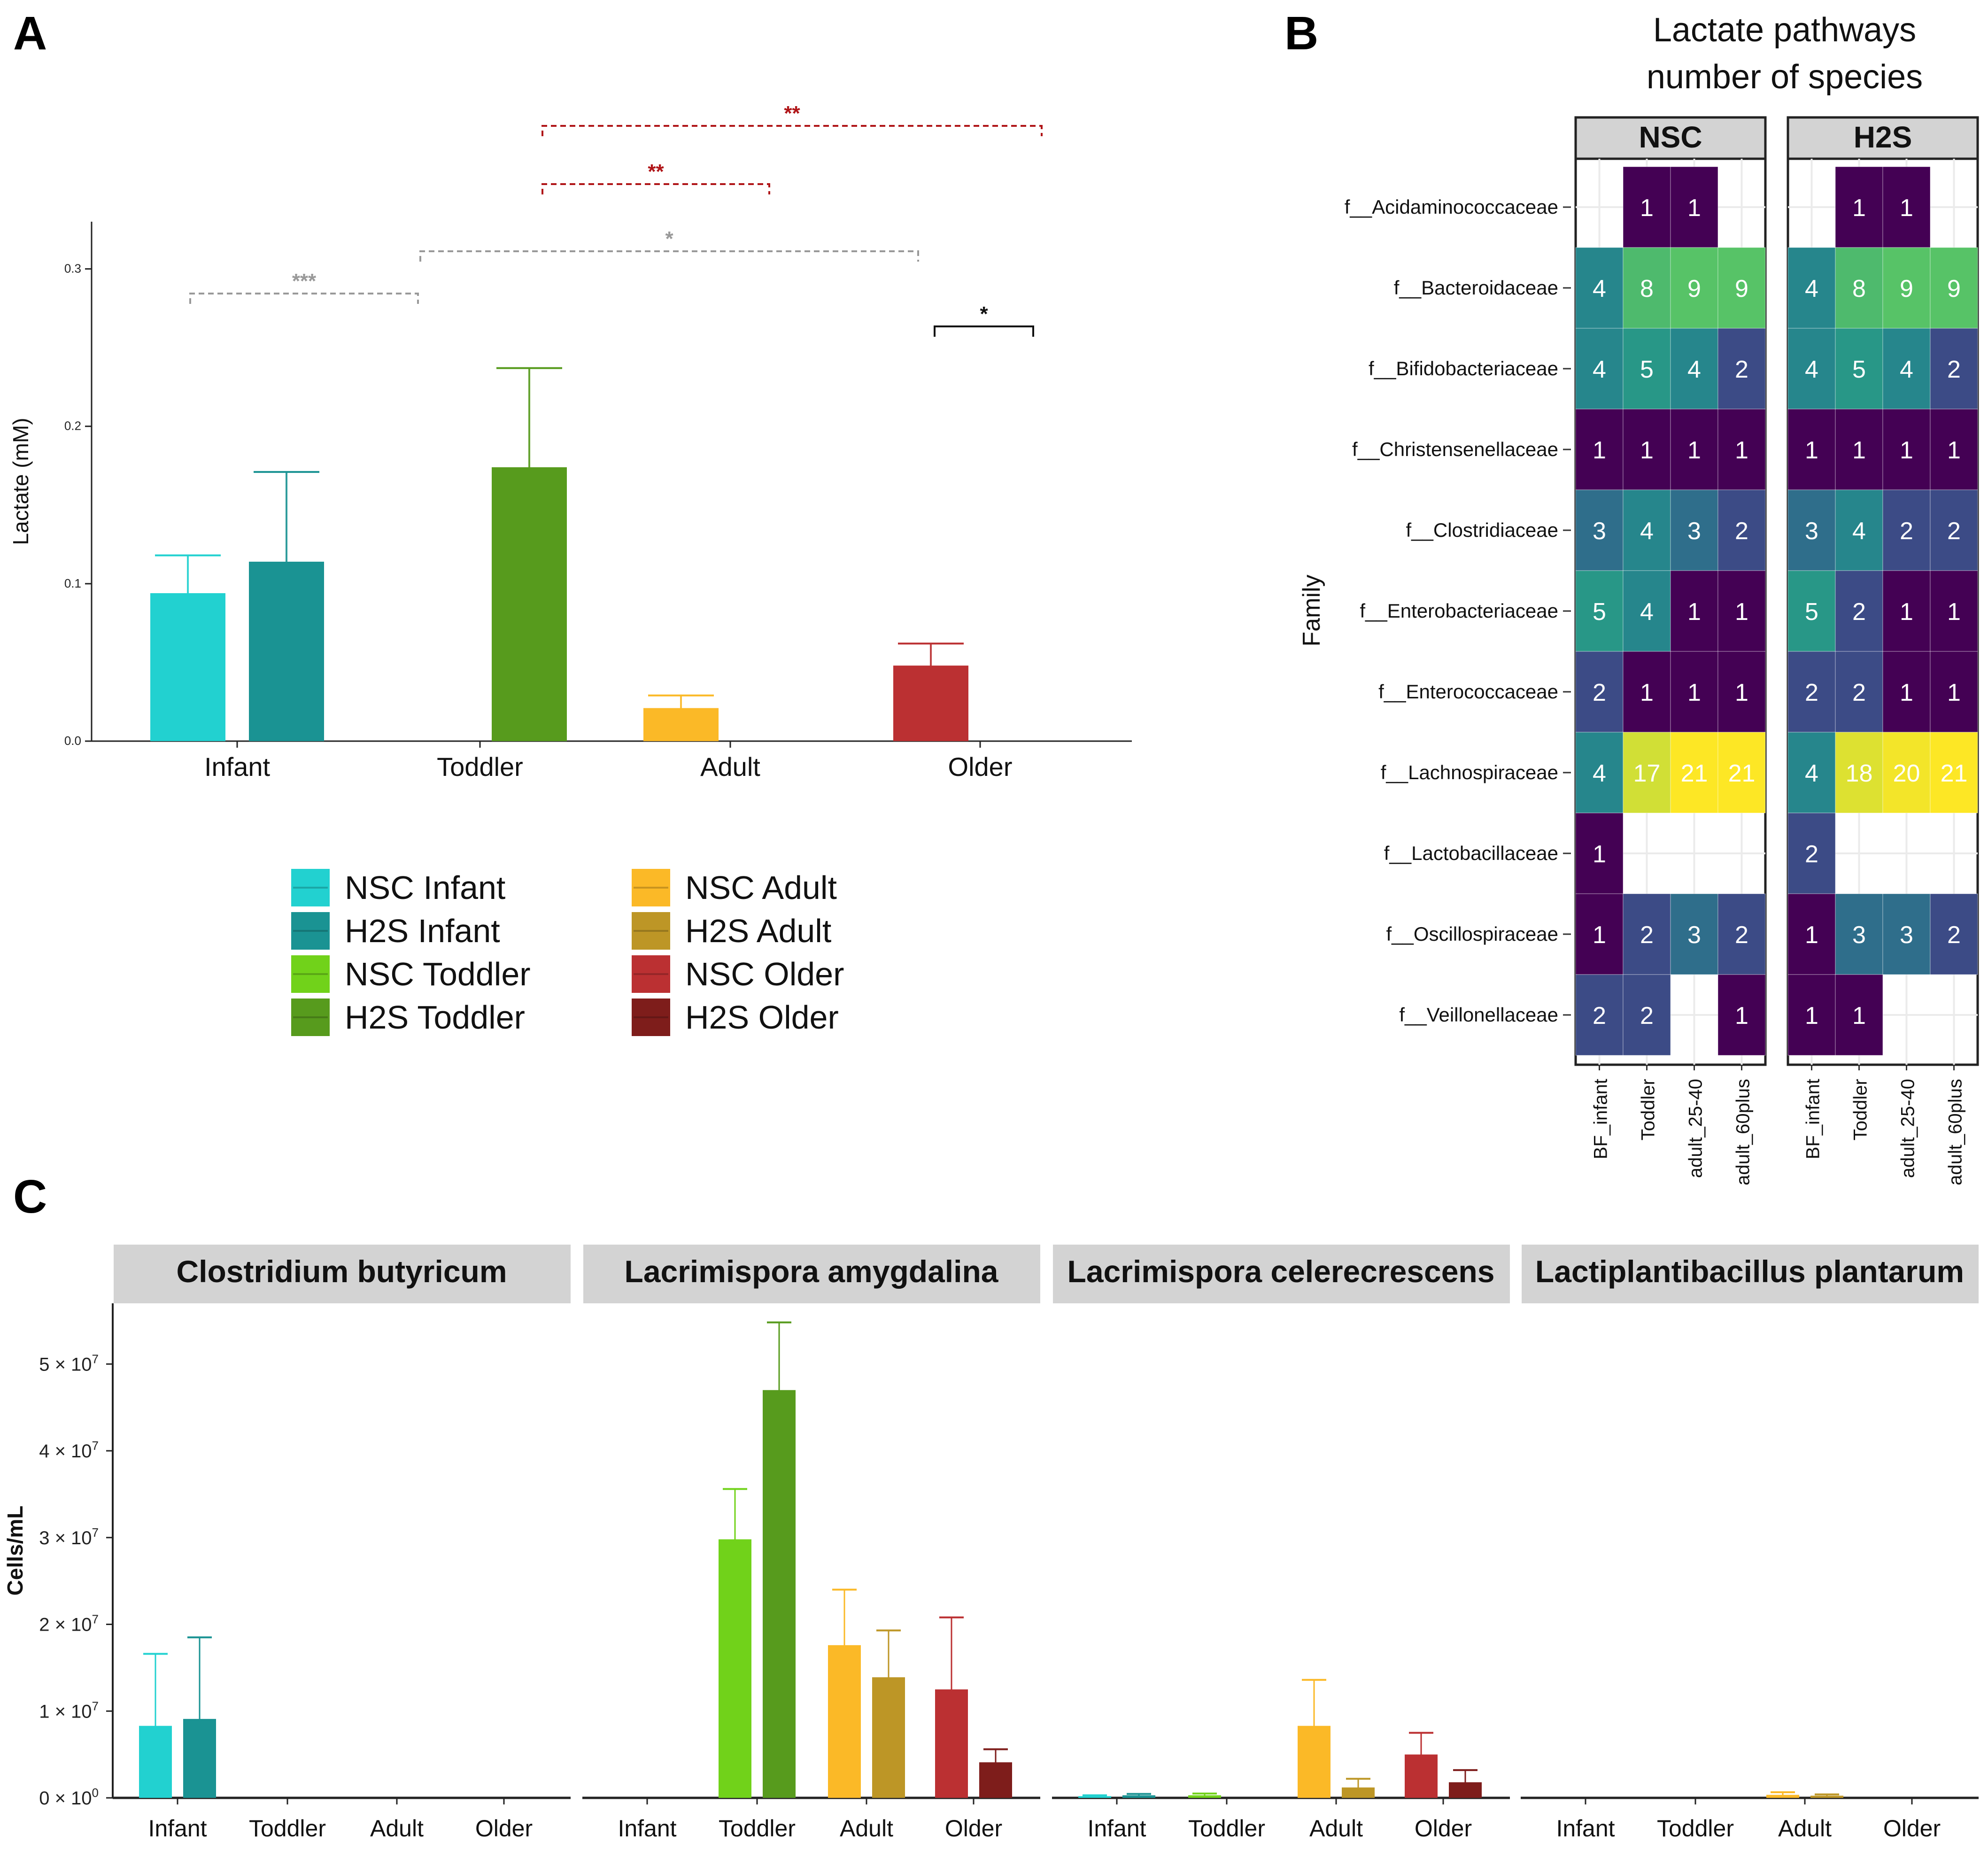 The width and height of the screenshot is (1988, 1850). What do you see at coordinates (1451, 207) in the screenshot?
I see `heatmap-row-label-f-acidaminococcaceae: f__Acidaminococcaceae` at bounding box center [1451, 207].